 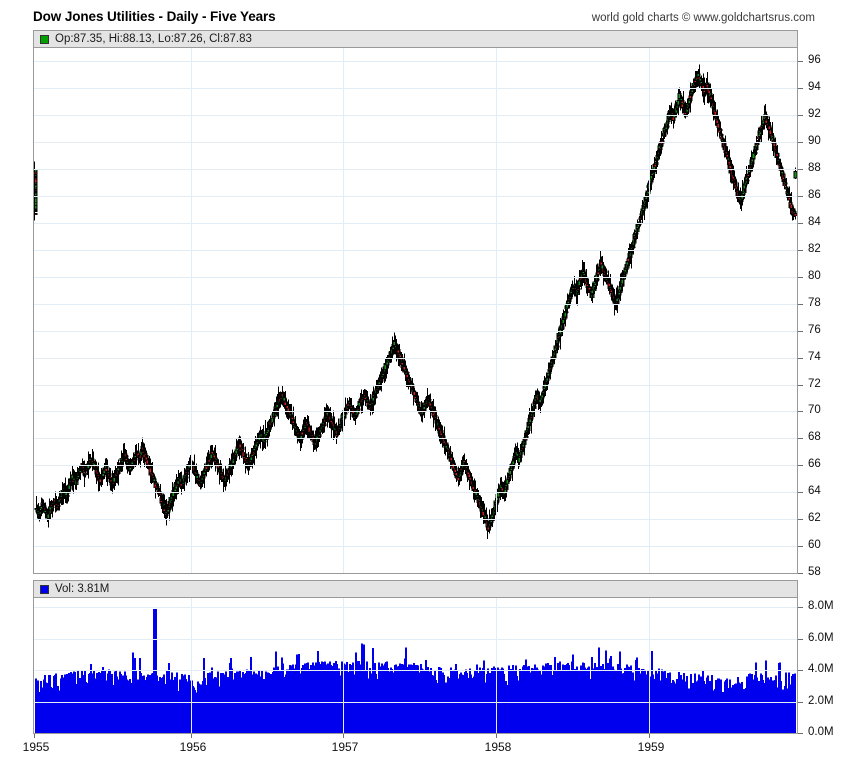 What do you see at coordinates (814, 464) in the screenshot?
I see `price-tick-label: 66` at bounding box center [814, 464].